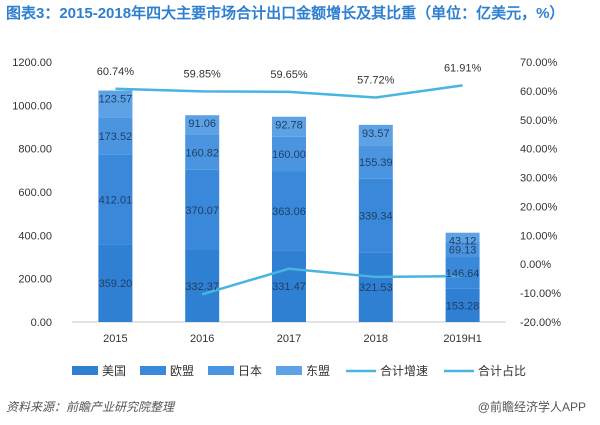  I want to click on x-tick-label: 2018, so click(376, 339).